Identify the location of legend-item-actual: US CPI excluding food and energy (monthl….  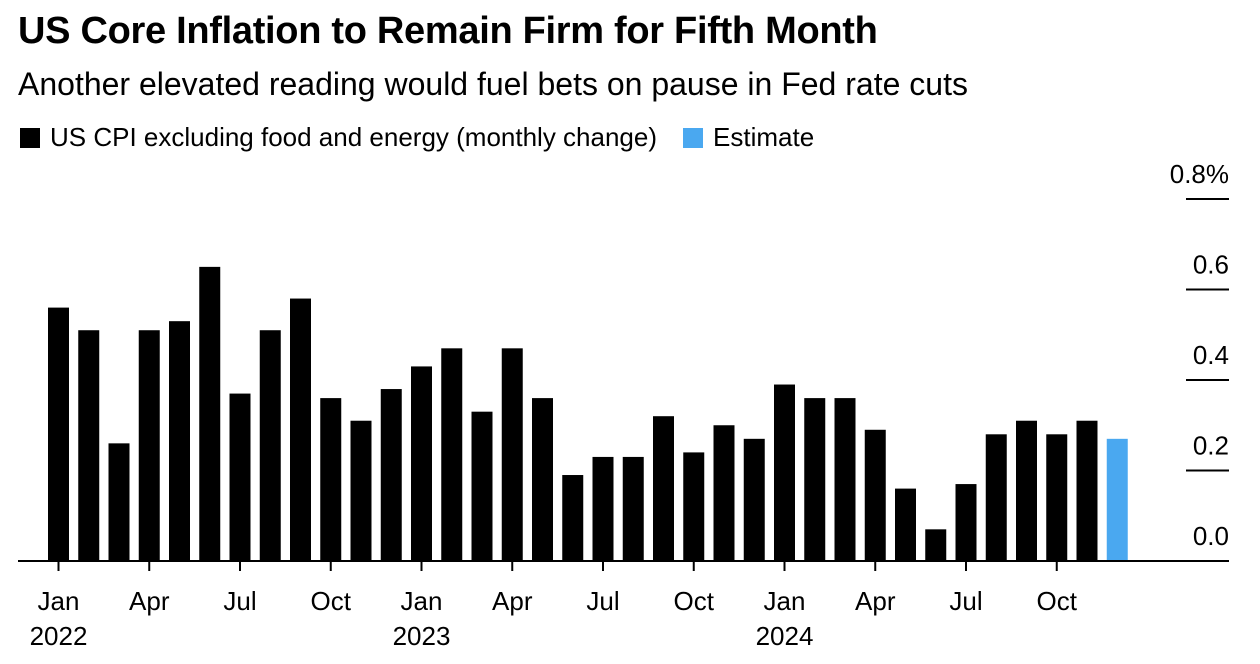
(338, 137).